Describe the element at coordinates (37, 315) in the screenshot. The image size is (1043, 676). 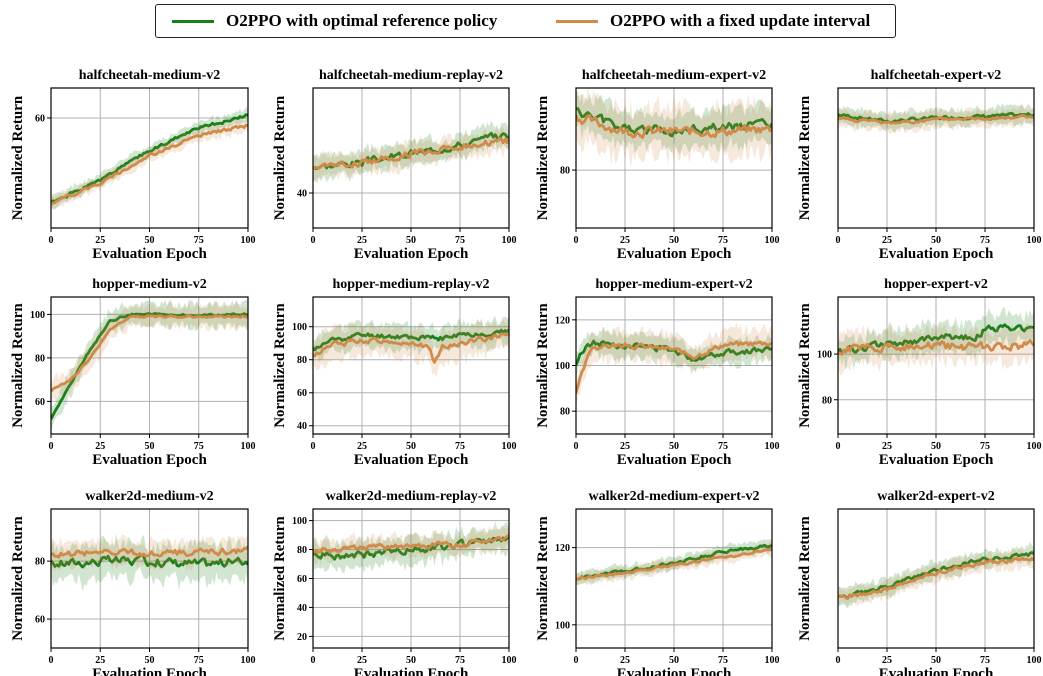
I see `panel-5-ytick-label: 100` at that location.